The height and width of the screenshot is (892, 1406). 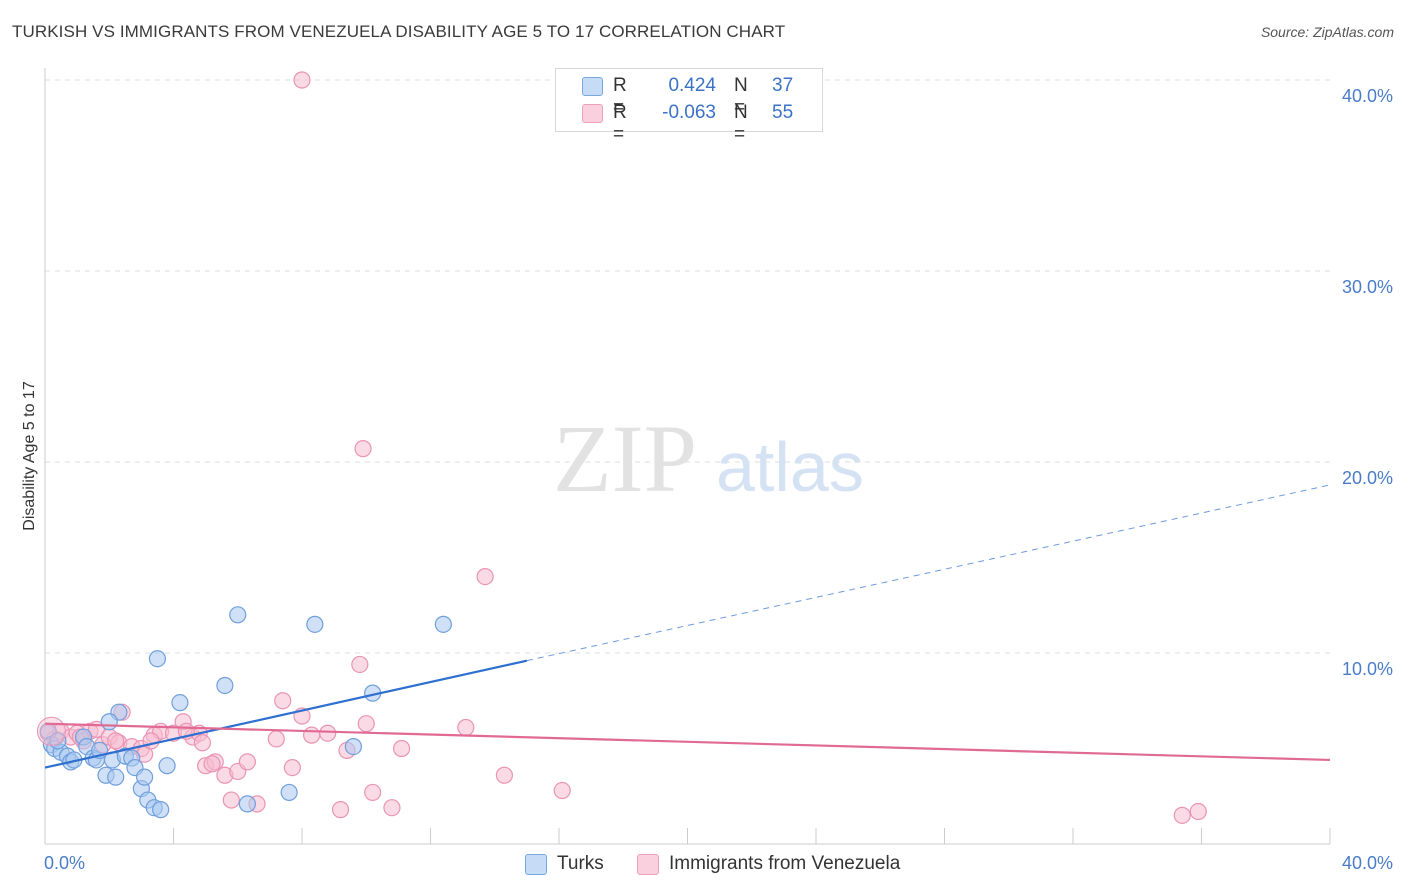 What do you see at coordinates (1367, 96) in the screenshot?
I see `y-tick-label: 40.0%` at bounding box center [1367, 96].